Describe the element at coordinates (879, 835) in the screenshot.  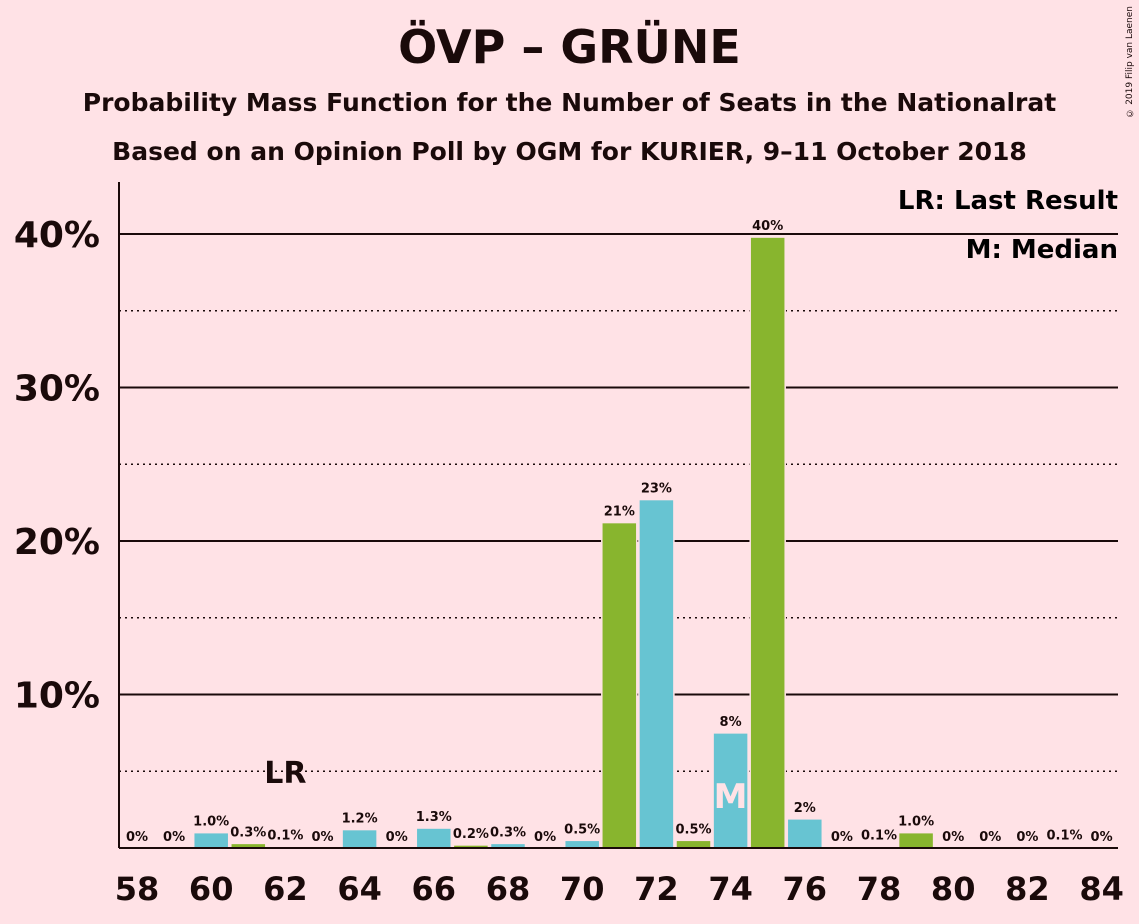
I see `data-label-seat-78: 0.1%` at that location.